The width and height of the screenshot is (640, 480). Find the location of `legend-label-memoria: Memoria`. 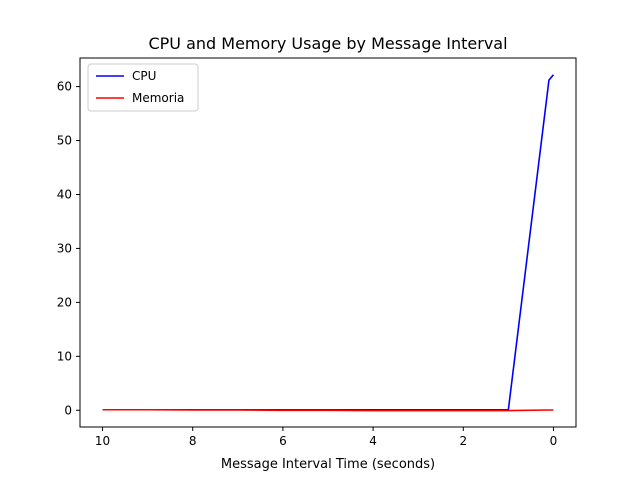

legend-label-memoria: Memoria is located at coordinates (158, 98).